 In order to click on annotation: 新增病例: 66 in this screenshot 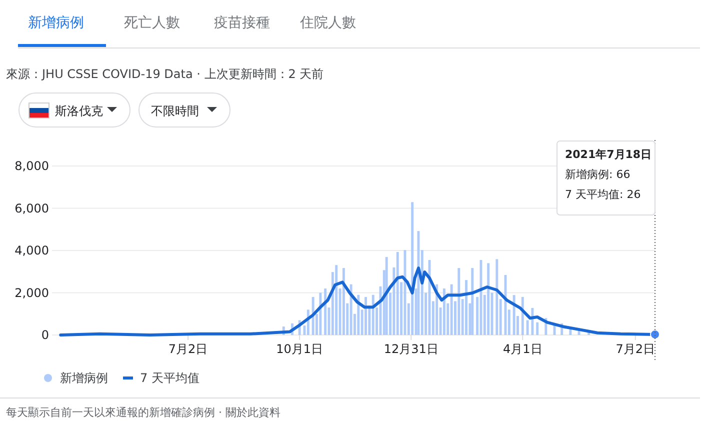, I will do `click(597, 174)`.